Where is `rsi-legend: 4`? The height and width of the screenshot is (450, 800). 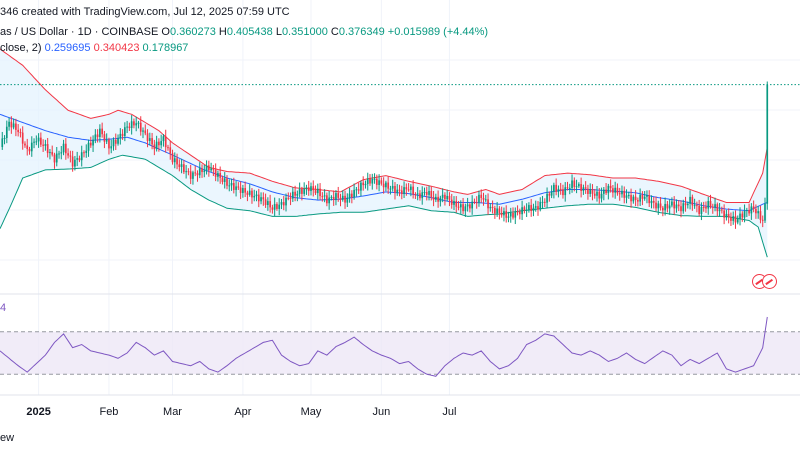
rsi-legend: 4 is located at coordinates (3, 308).